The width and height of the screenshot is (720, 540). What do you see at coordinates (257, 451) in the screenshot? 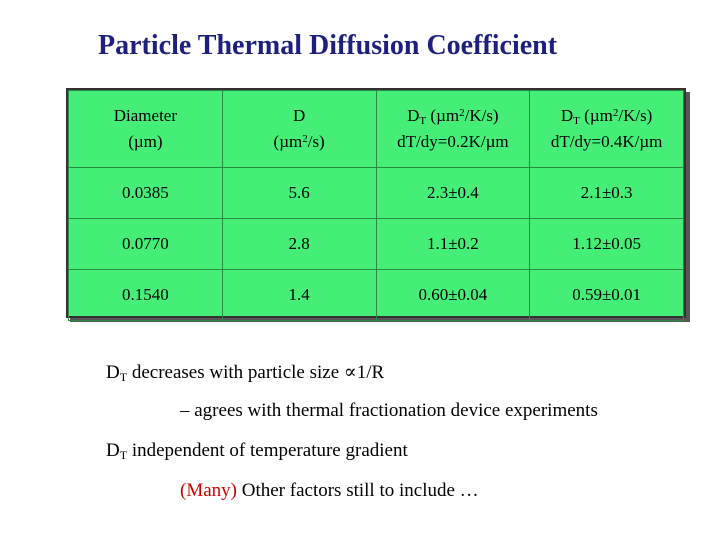
I see `note-gradient-independence: DT independent of temperature gradient` at bounding box center [257, 451].